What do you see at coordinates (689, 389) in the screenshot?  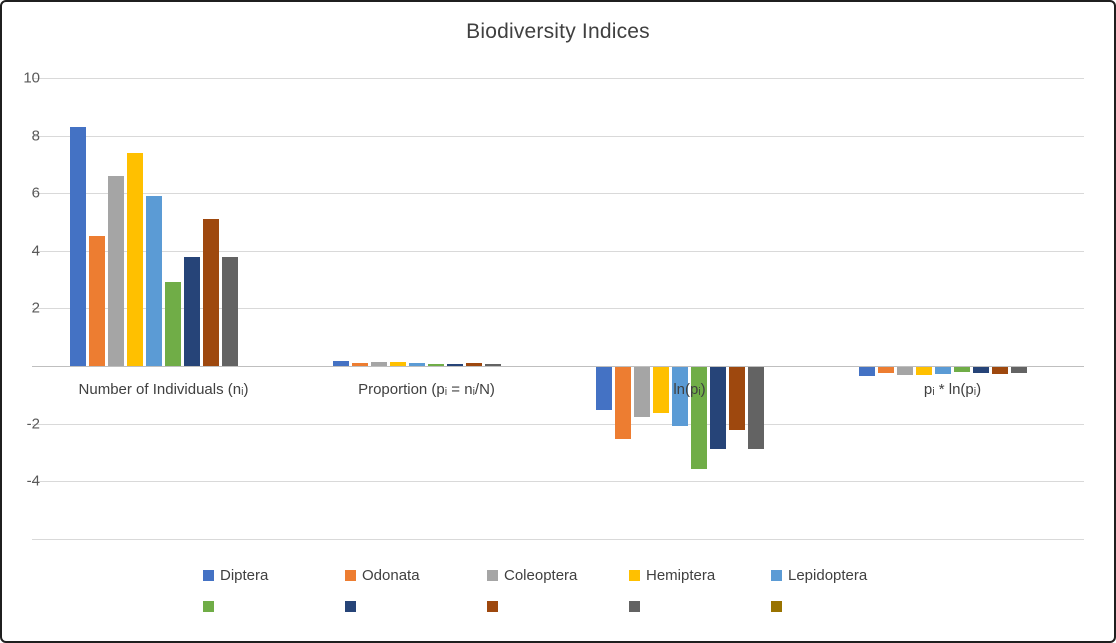 I see `category-axis-label: ln(pᵢ)` at bounding box center [689, 389].